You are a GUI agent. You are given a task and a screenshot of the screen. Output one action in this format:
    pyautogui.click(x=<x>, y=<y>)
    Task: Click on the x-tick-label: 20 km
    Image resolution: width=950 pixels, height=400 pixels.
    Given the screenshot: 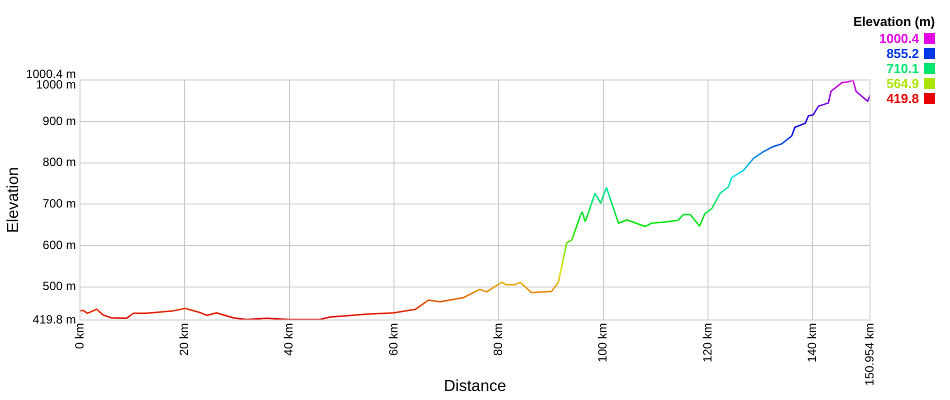 What is the action you would take?
    pyautogui.click(x=183, y=339)
    